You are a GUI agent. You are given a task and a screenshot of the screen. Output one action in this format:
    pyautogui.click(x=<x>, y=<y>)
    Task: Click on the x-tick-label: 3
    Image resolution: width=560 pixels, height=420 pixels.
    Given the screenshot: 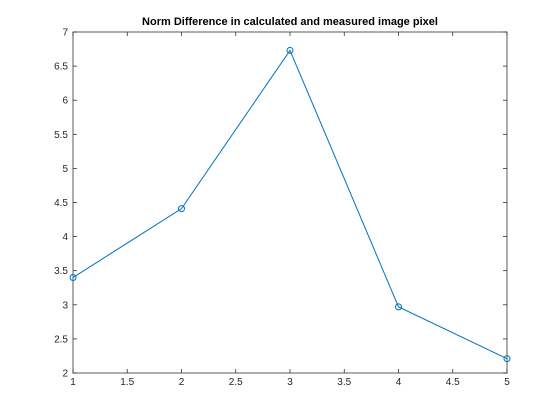 What is the action you would take?
    pyautogui.click(x=290, y=382)
    